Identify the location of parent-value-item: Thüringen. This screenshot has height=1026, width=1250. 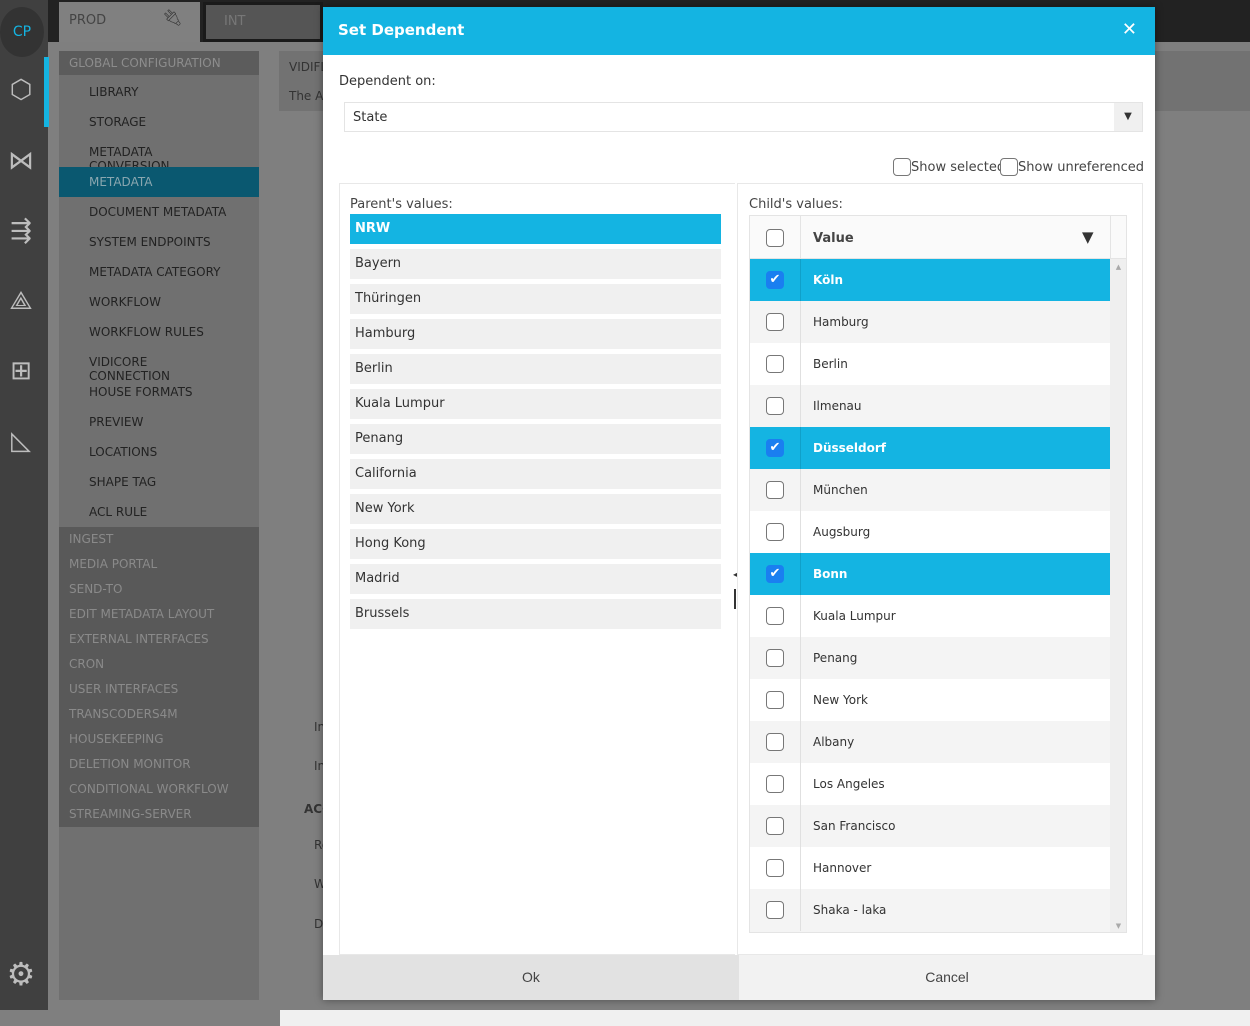
(535, 299).